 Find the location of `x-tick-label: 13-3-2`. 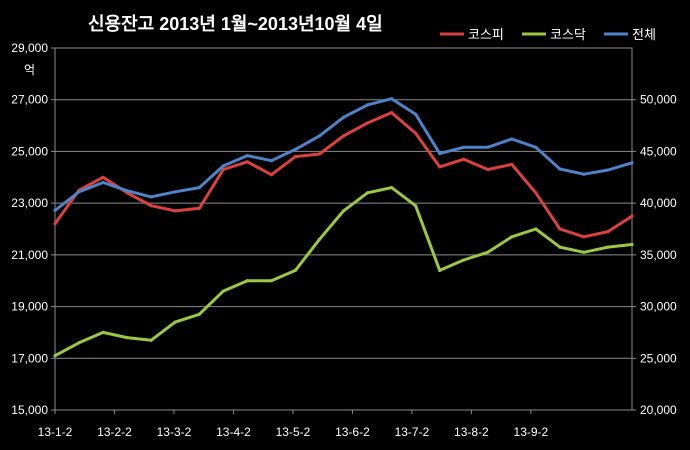

x-tick-label: 13-3-2 is located at coordinates (174, 432).